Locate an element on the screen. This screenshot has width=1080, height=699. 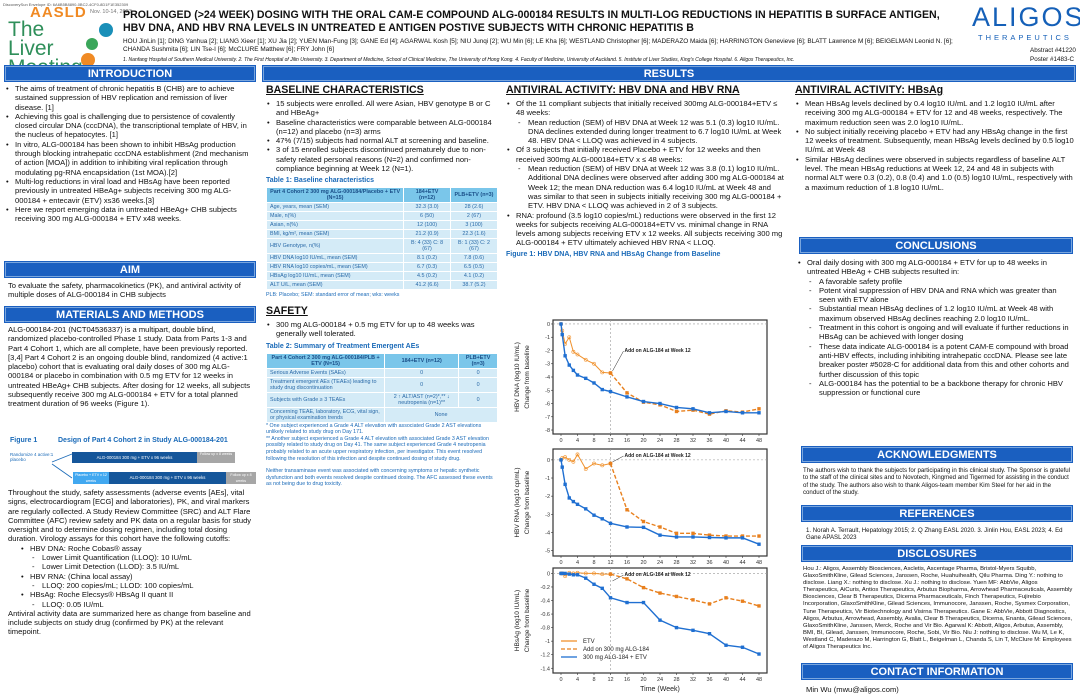
y-tick-label: -0.8 is located at coordinates (545, 629).